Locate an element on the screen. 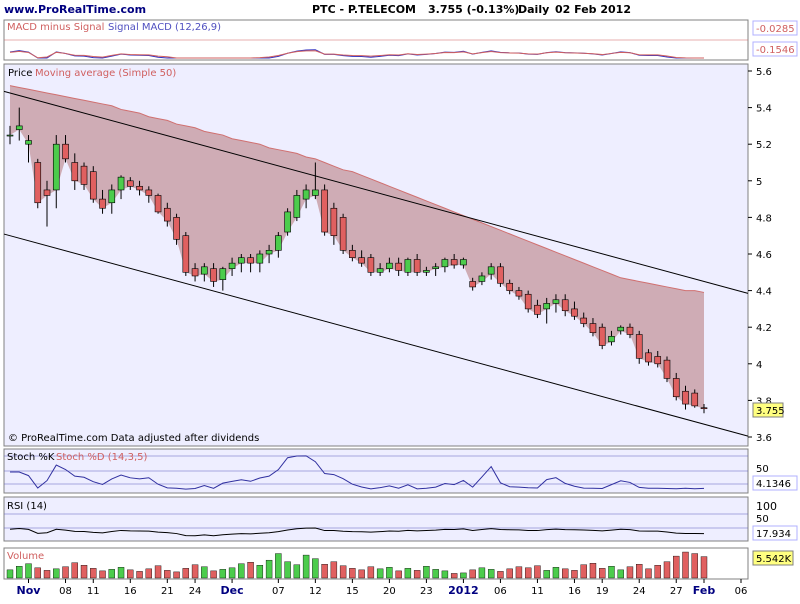  macd-lines is located at coordinates (376, 49).